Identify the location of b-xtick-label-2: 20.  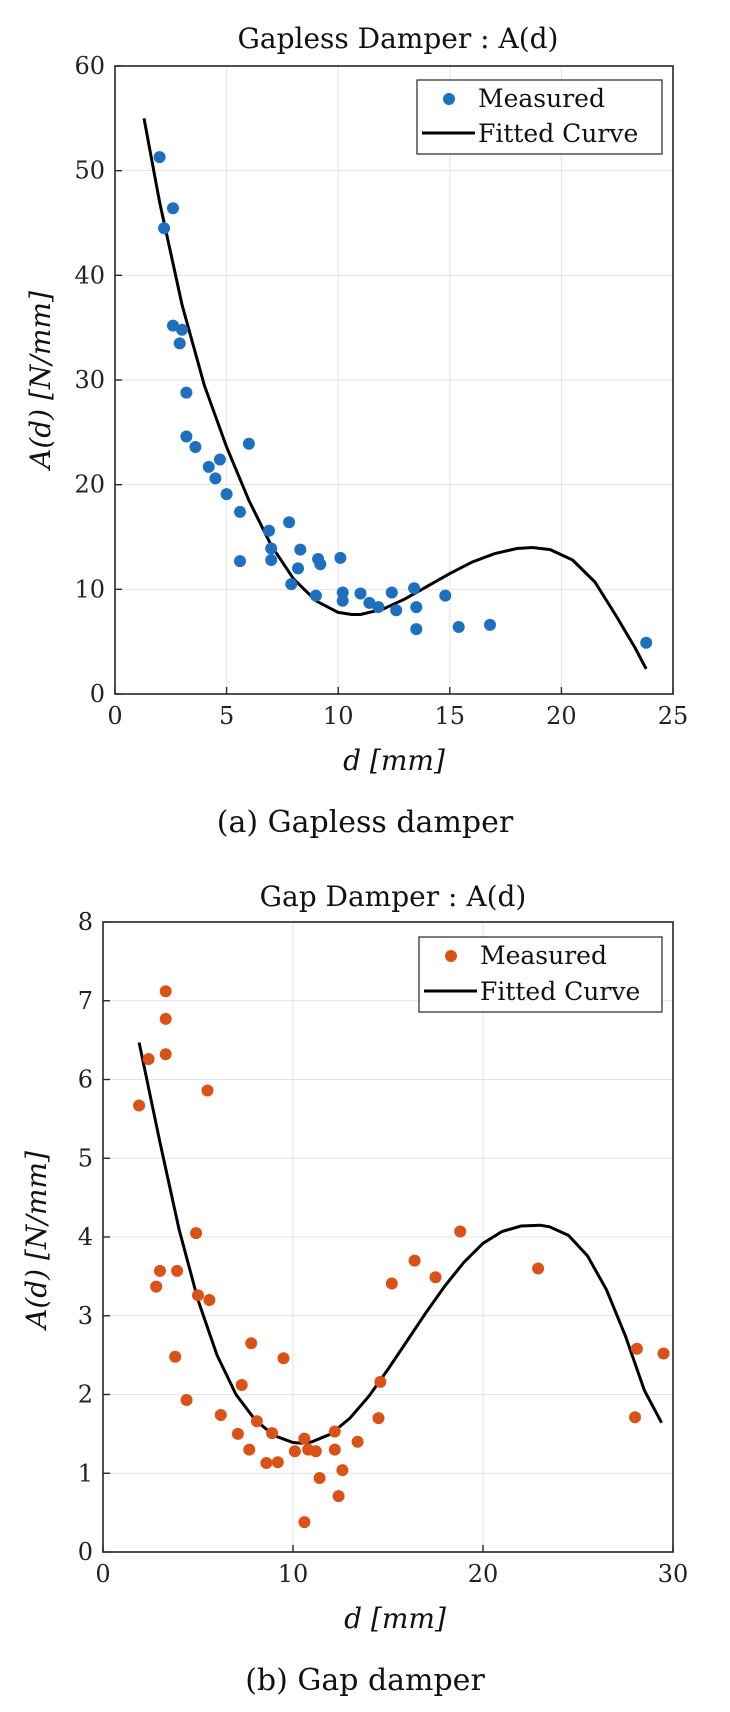
(483, 1574).